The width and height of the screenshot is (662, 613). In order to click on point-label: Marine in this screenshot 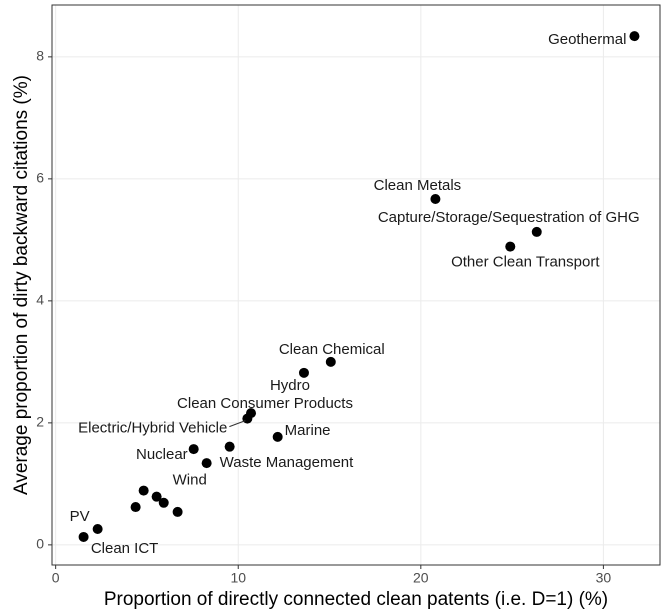, I will do `click(308, 430)`.